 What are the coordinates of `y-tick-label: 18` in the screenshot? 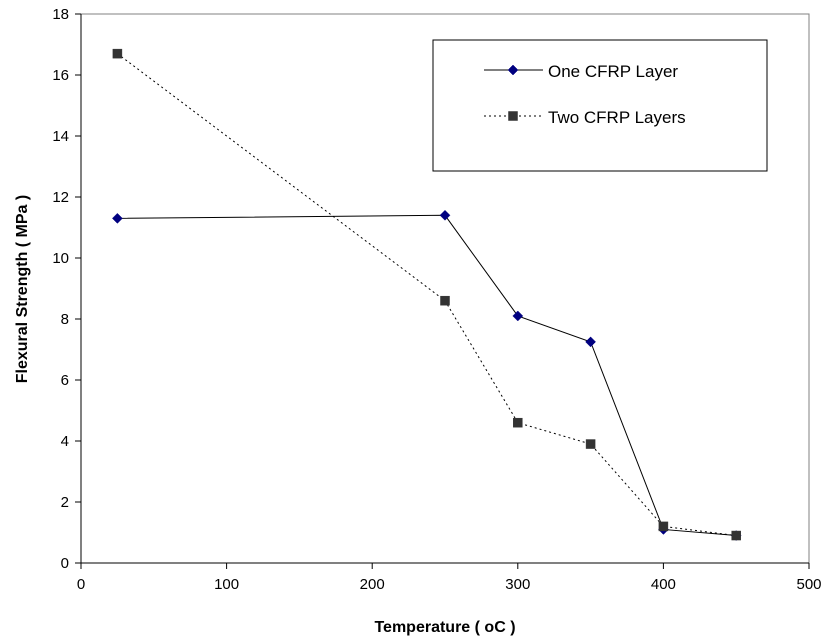 It's located at (60, 14).